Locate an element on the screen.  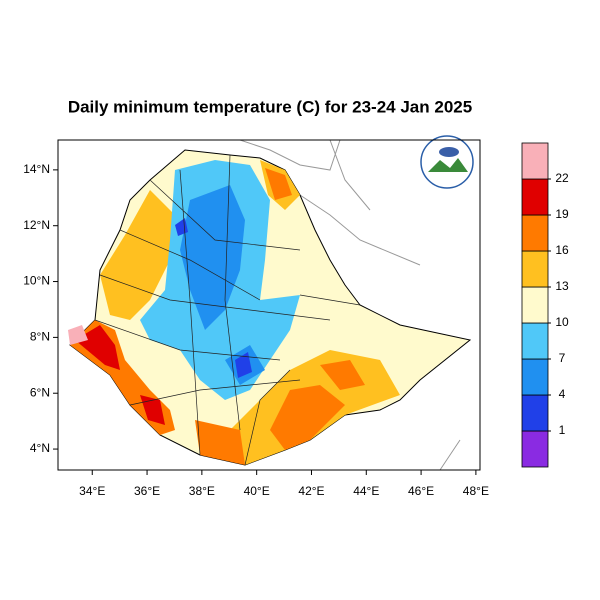
colorbar-label: 10 is located at coordinates (562, 322).